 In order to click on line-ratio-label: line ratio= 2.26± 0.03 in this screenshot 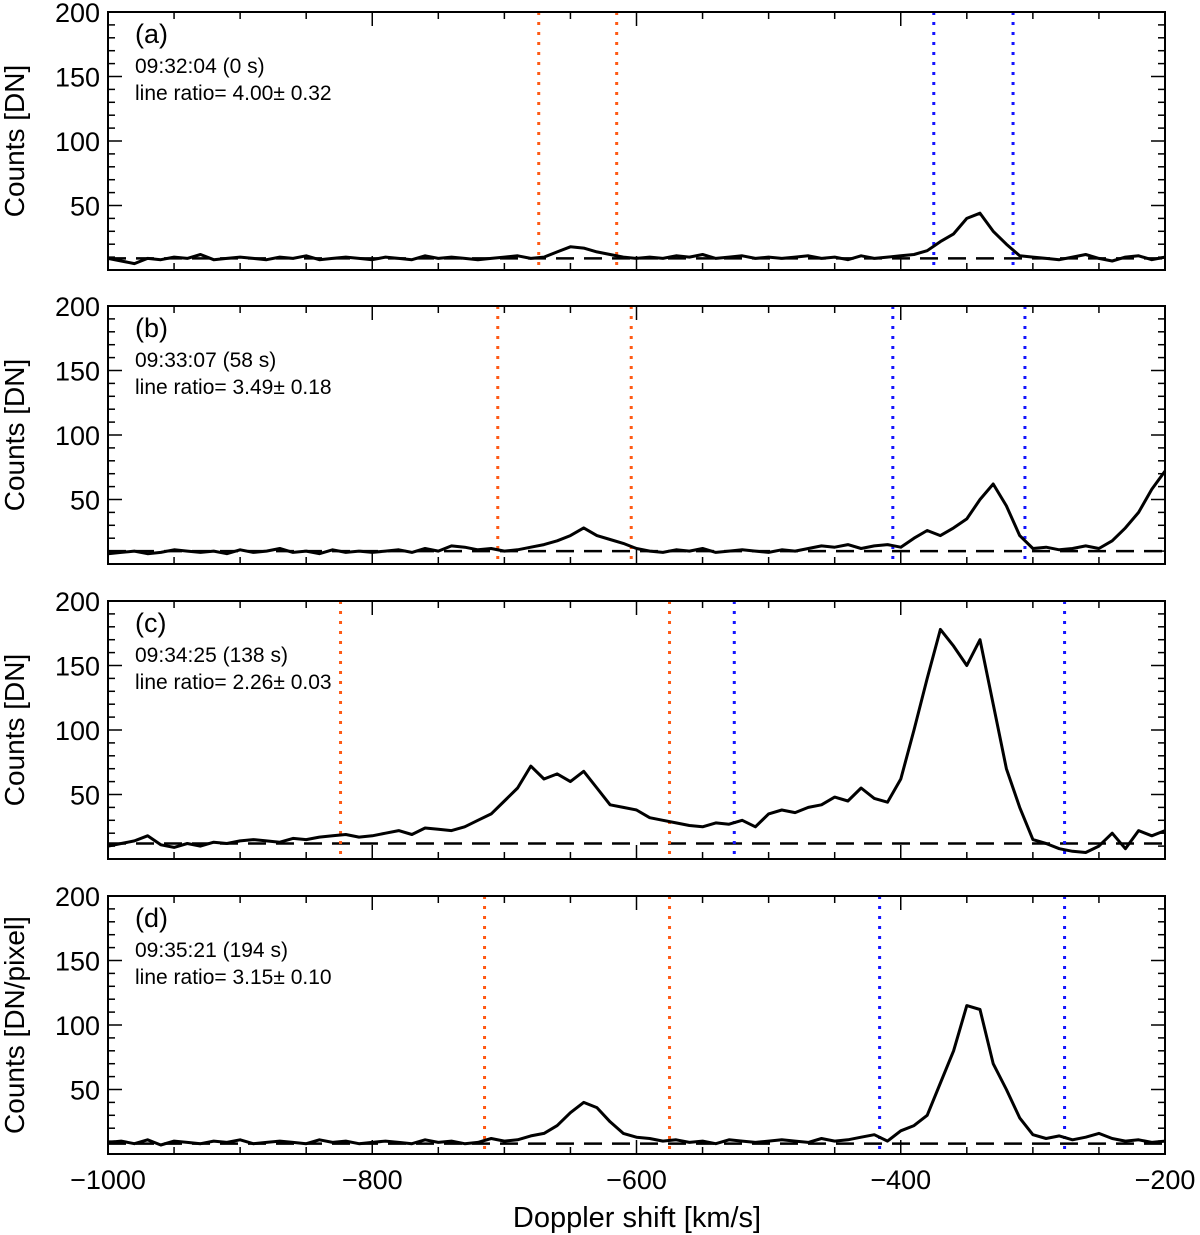, I will do `click(233, 682)`.